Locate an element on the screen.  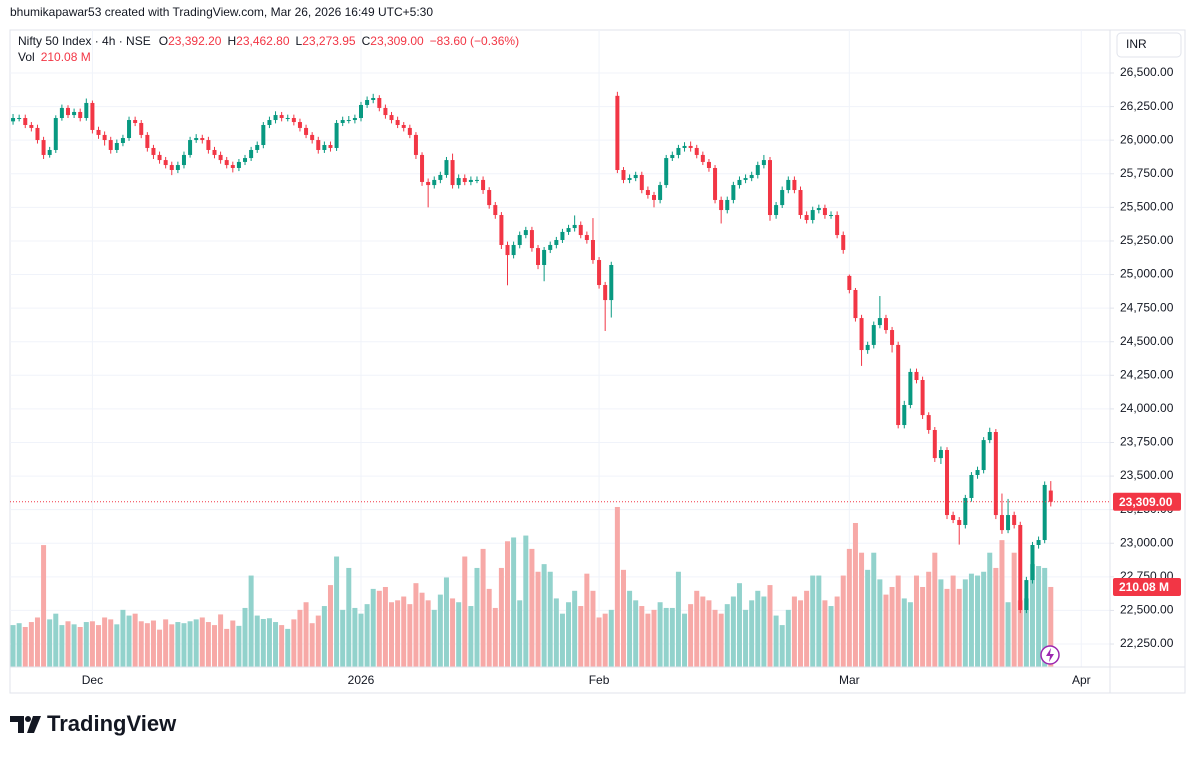
legend-key: O is located at coordinates (163, 41).